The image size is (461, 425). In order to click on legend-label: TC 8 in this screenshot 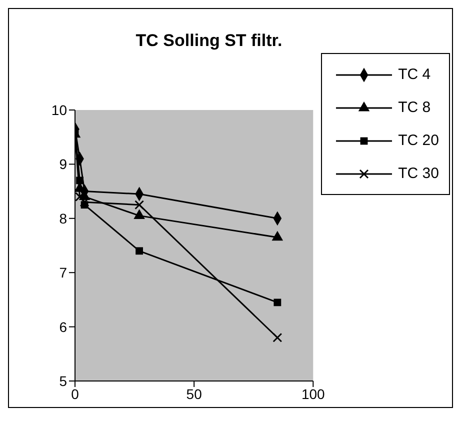, I will do `click(414, 107)`.